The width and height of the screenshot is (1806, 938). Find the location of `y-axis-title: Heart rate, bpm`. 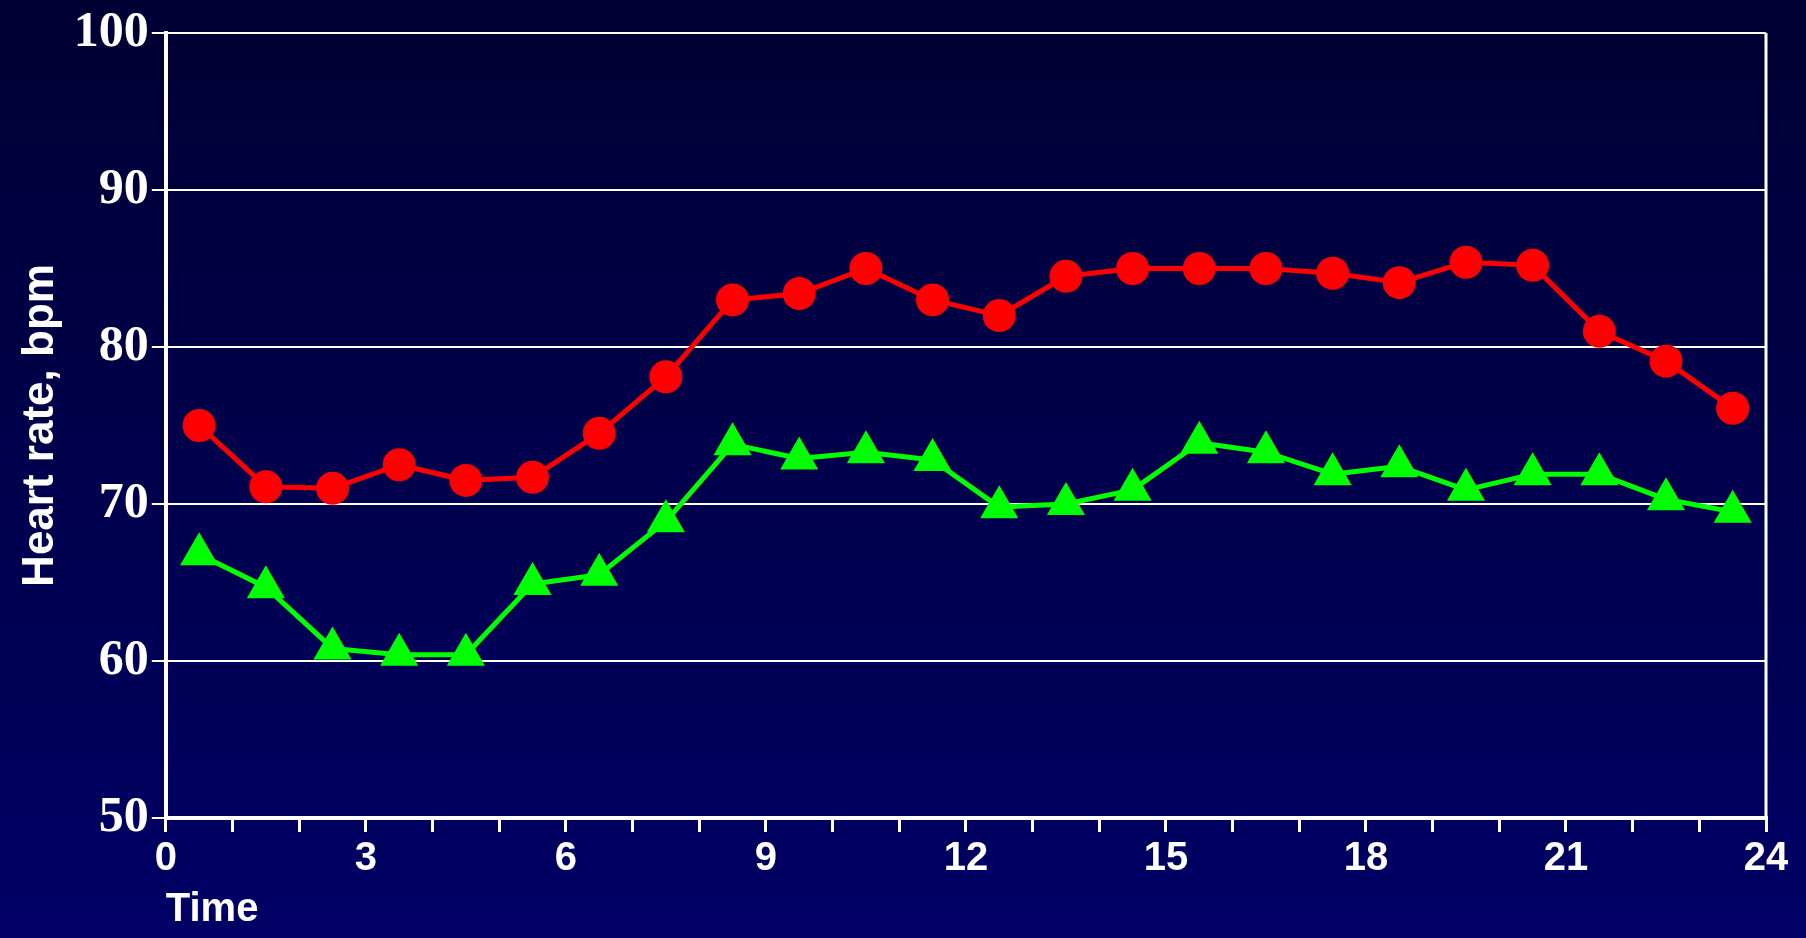

y-axis-title: Heart rate, bpm is located at coordinates (37, 425).